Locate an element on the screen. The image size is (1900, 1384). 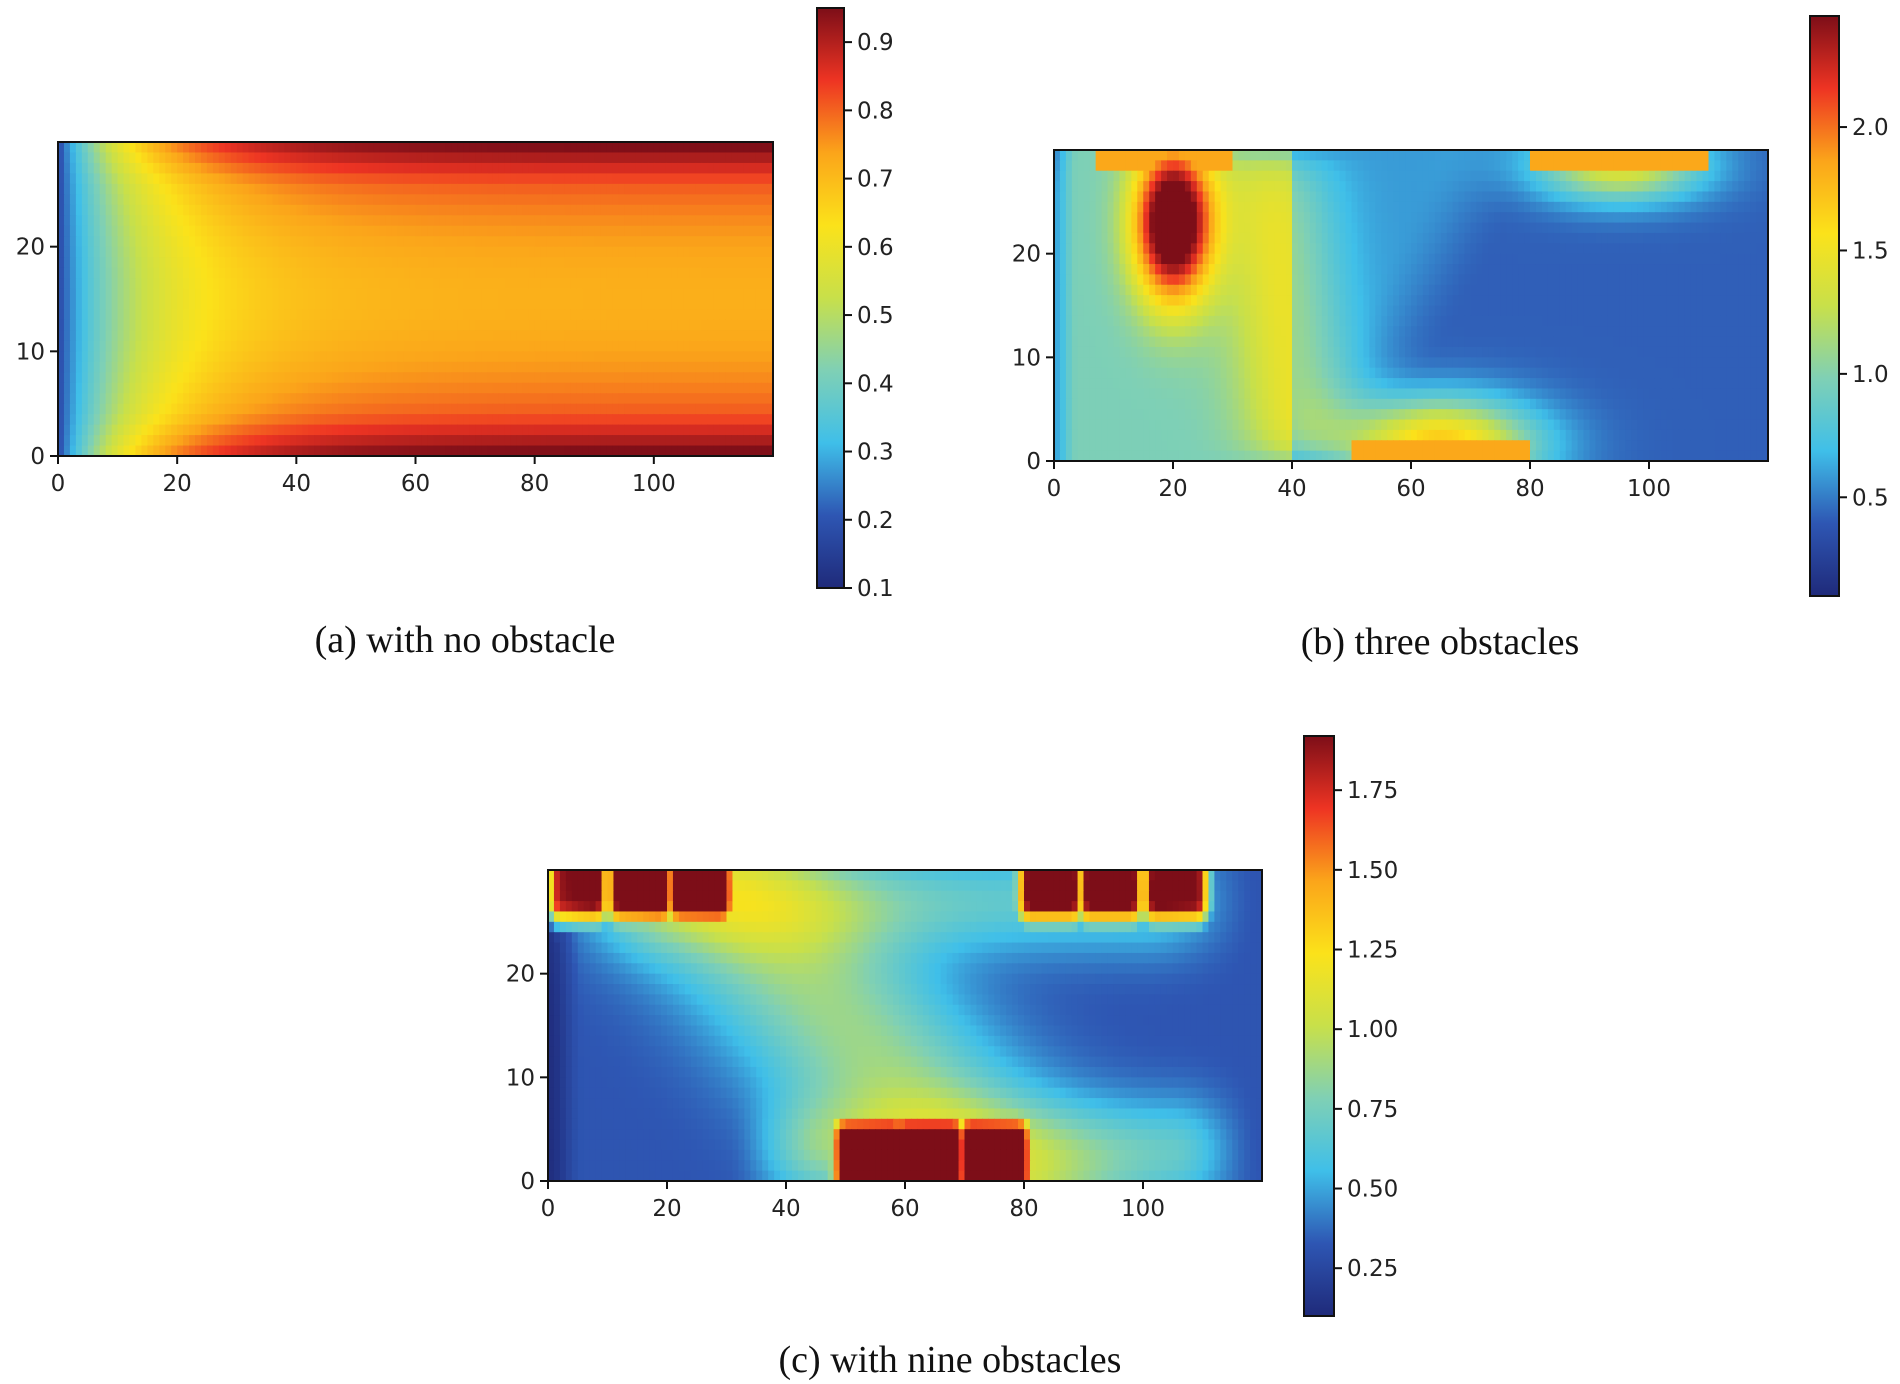
x-tick-label: 60 is located at coordinates (415, 484).